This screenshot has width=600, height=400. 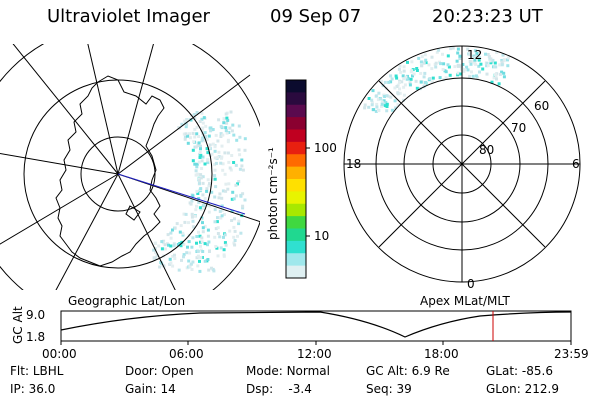 I want to click on altitude-x-tick-label-1800: 18:00, so click(x=441, y=354).